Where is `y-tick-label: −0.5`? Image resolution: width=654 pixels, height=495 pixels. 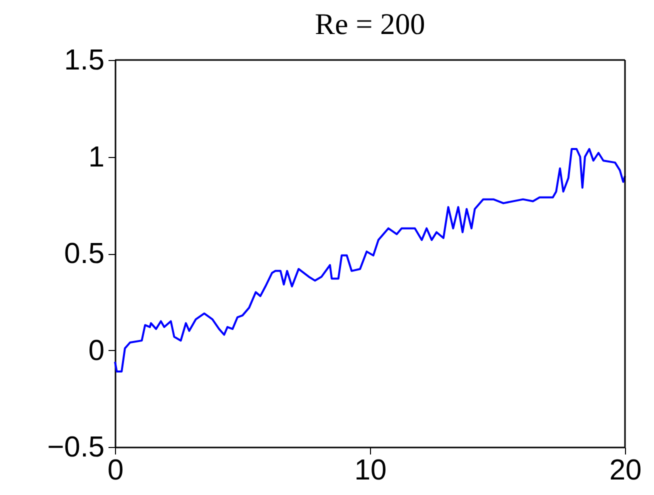 y-tick-label: −0.5 is located at coordinates (75, 448).